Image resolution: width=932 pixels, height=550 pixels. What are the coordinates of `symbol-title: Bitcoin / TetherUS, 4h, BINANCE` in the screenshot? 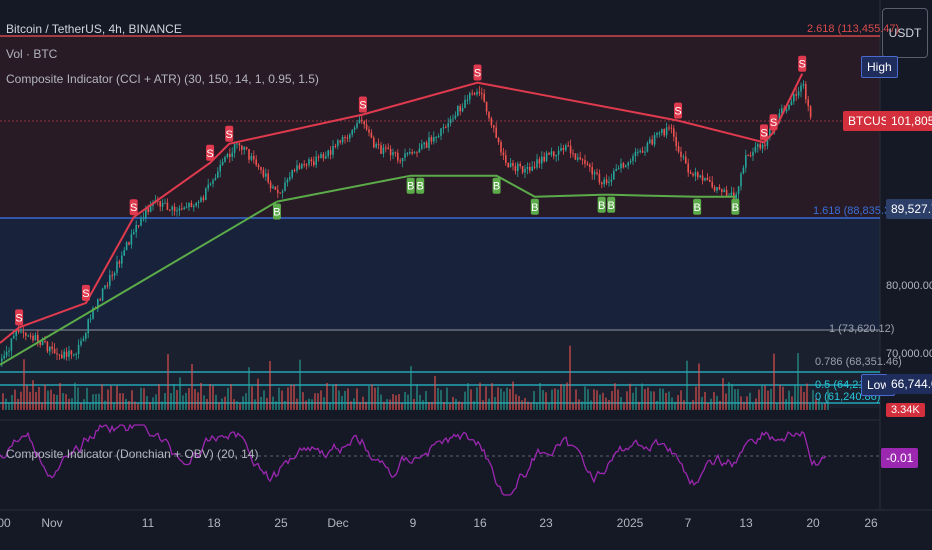 It's located at (94, 29).